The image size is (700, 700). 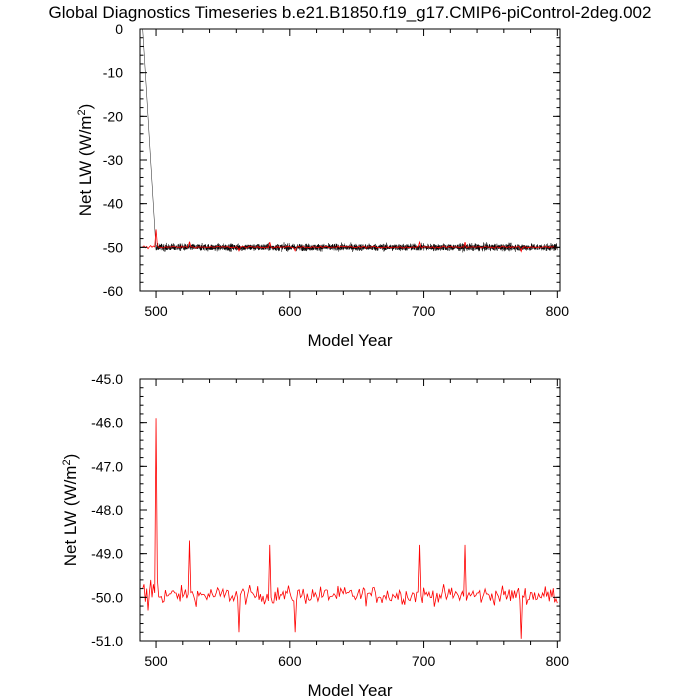 I want to click on top-y-axis-label: Net LW (W/m2), so click(x=85, y=160).